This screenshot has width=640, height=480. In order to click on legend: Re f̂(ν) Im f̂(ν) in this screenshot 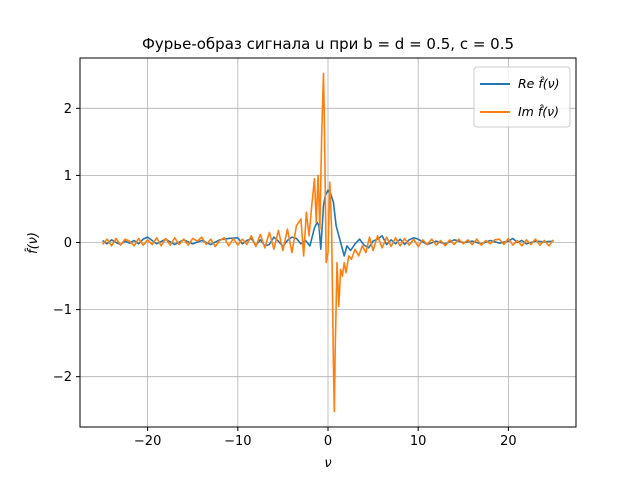, I will do `click(522, 97)`.